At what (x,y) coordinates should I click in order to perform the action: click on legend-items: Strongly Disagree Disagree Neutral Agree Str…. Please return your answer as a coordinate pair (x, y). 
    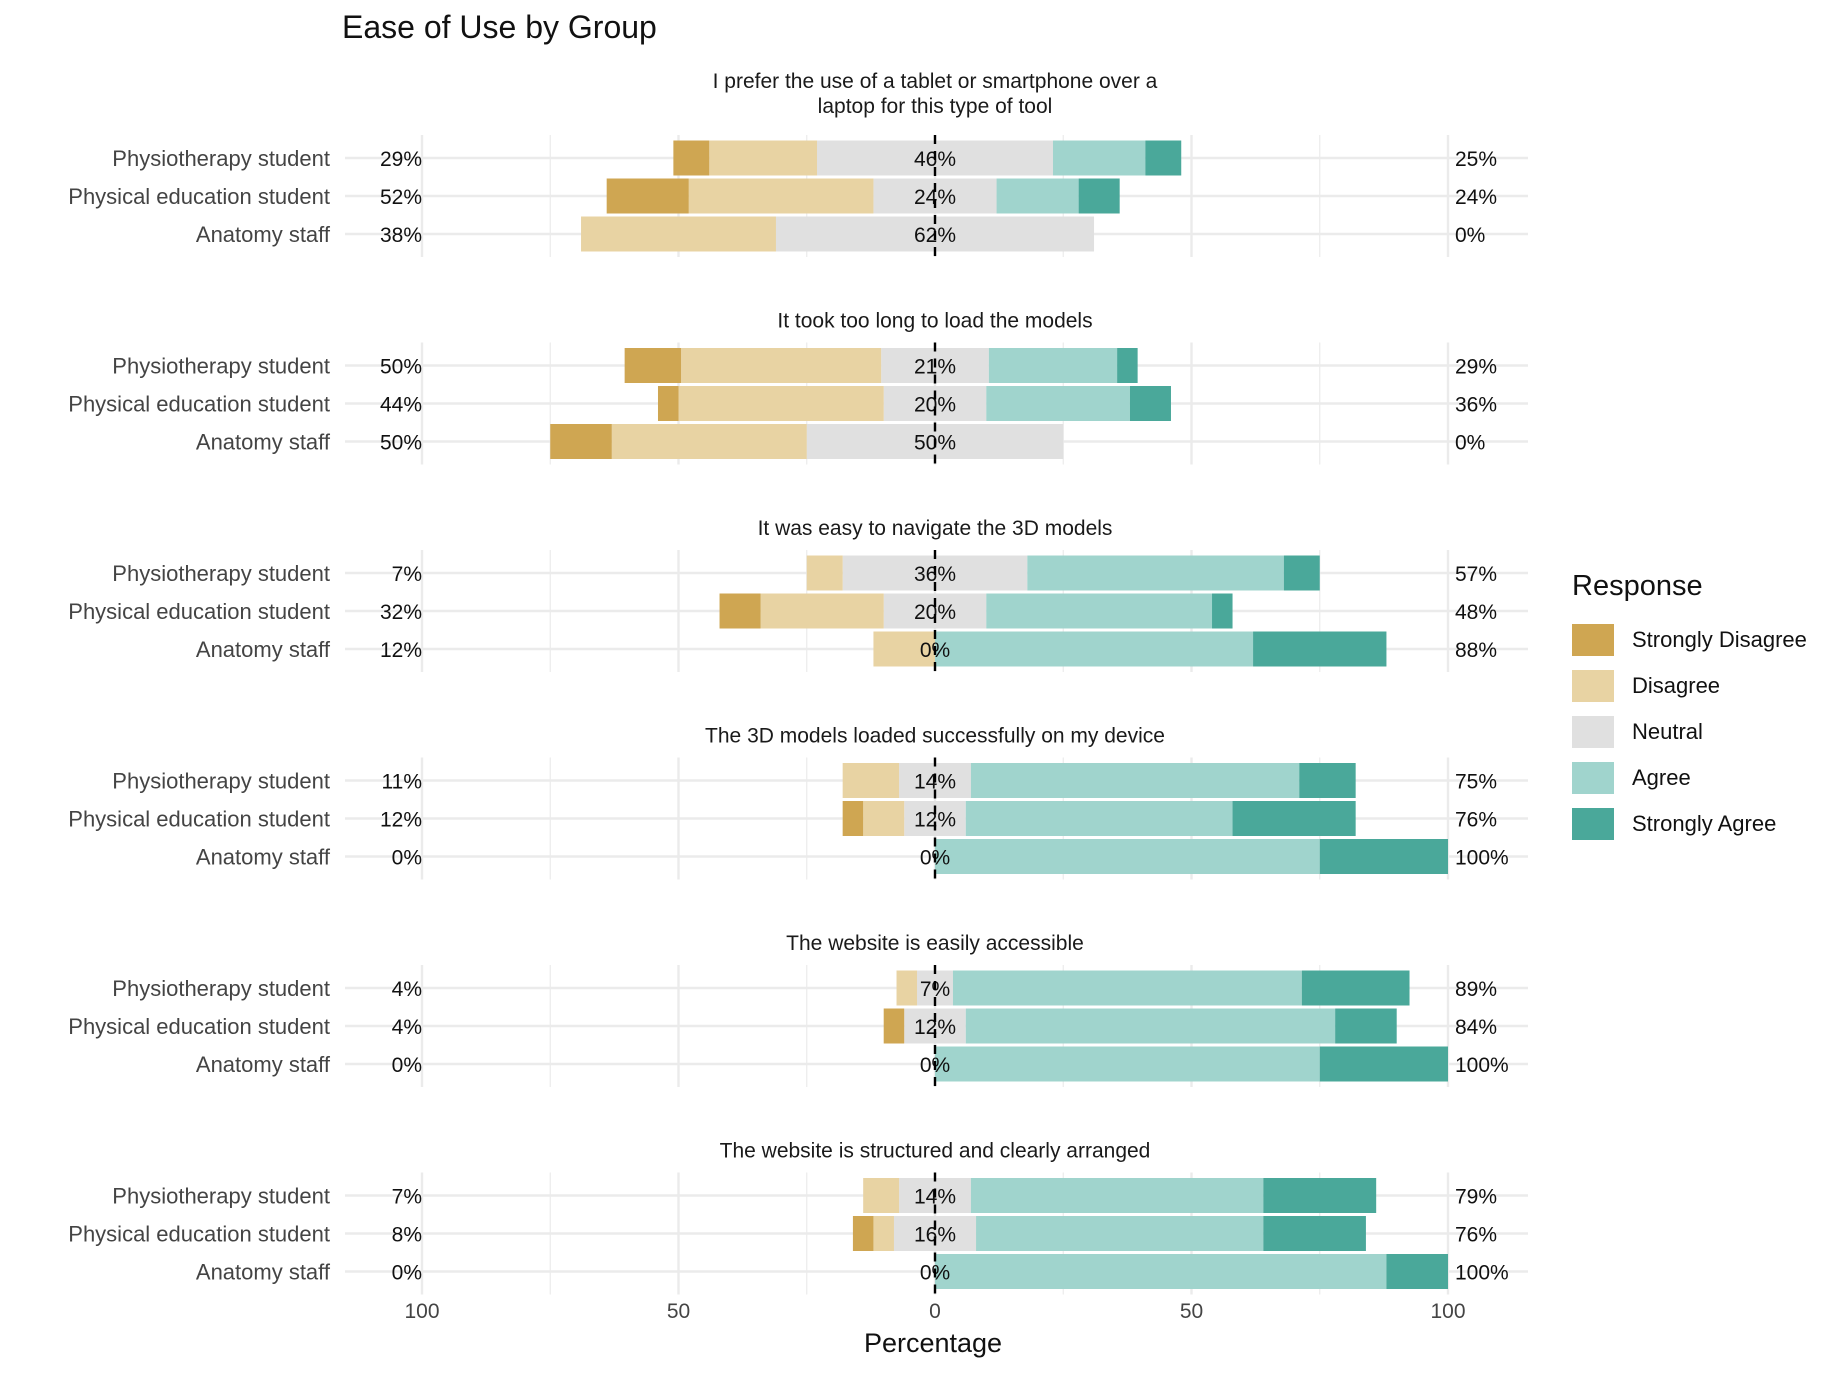
    Looking at the image, I should click on (1702, 732).